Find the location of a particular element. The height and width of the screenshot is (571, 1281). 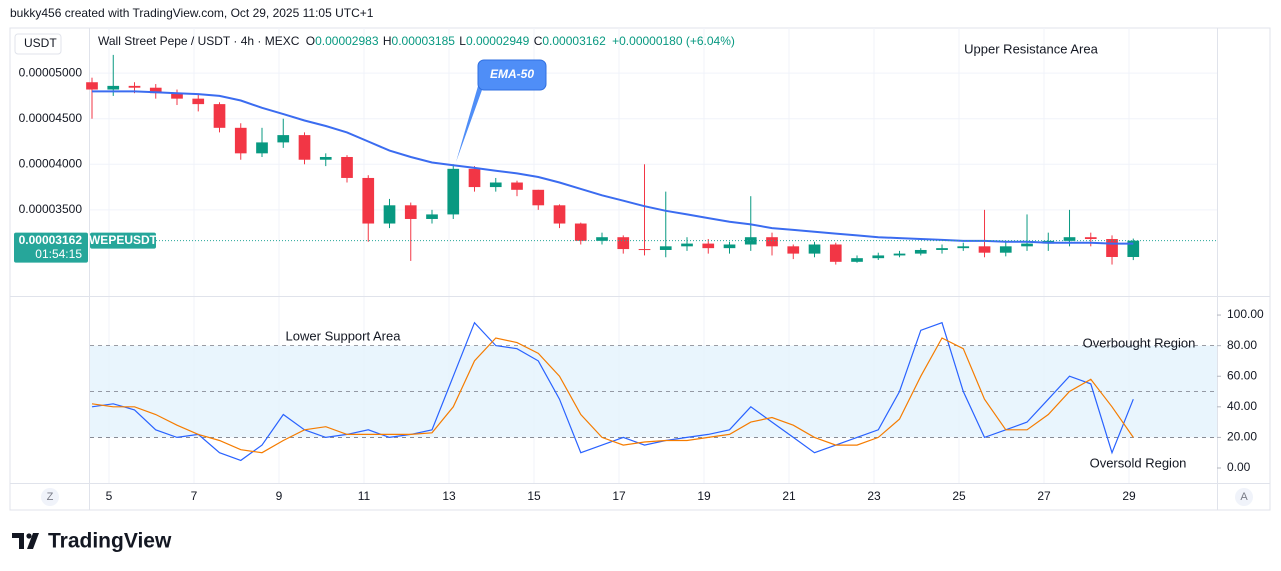

y-tick-label: 60.00 is located at coordinates (1242, 375).